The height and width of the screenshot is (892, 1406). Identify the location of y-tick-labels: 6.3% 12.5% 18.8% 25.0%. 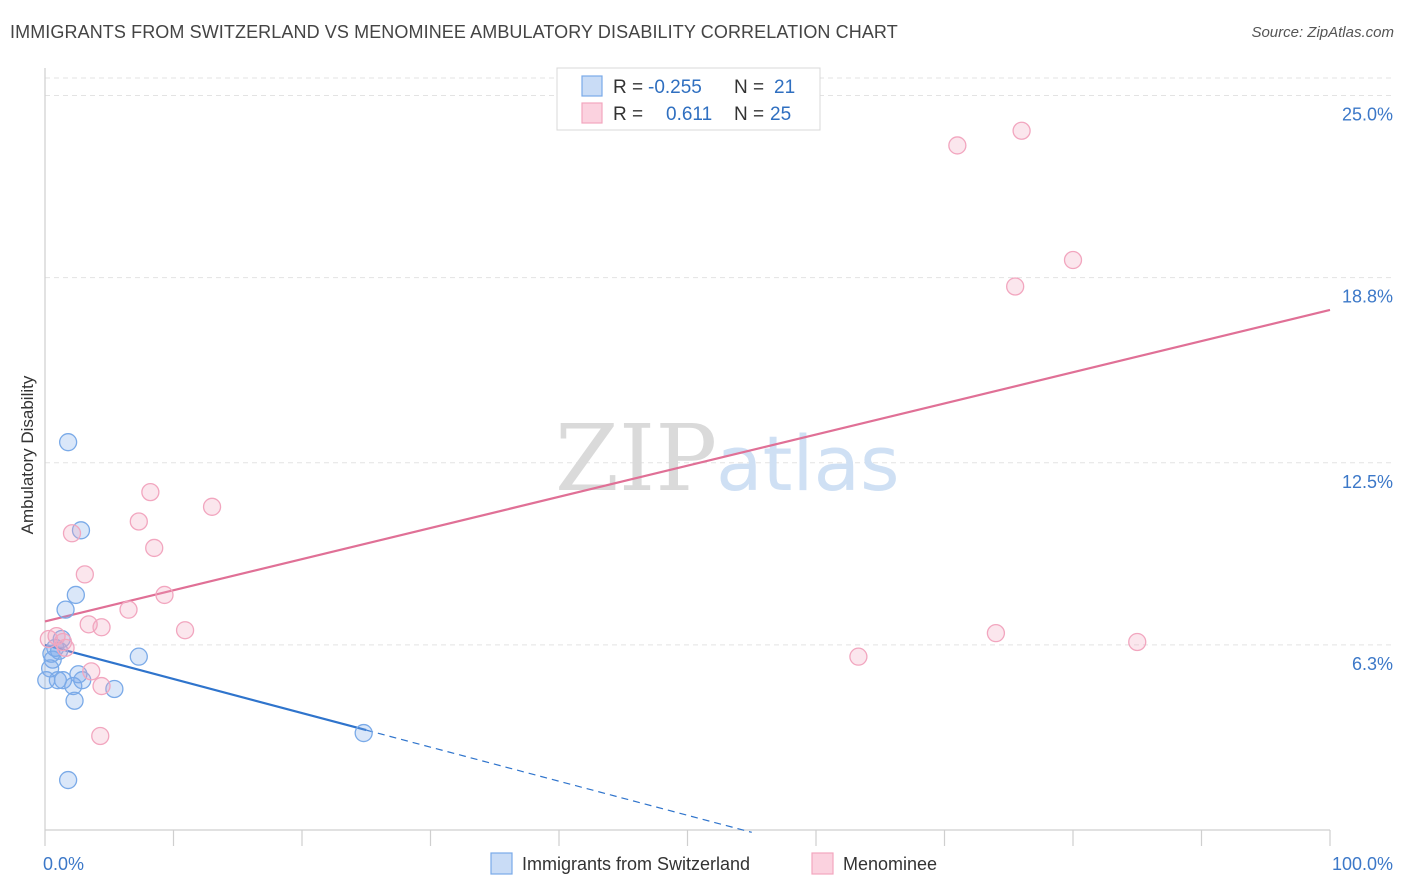
(1367, 389).